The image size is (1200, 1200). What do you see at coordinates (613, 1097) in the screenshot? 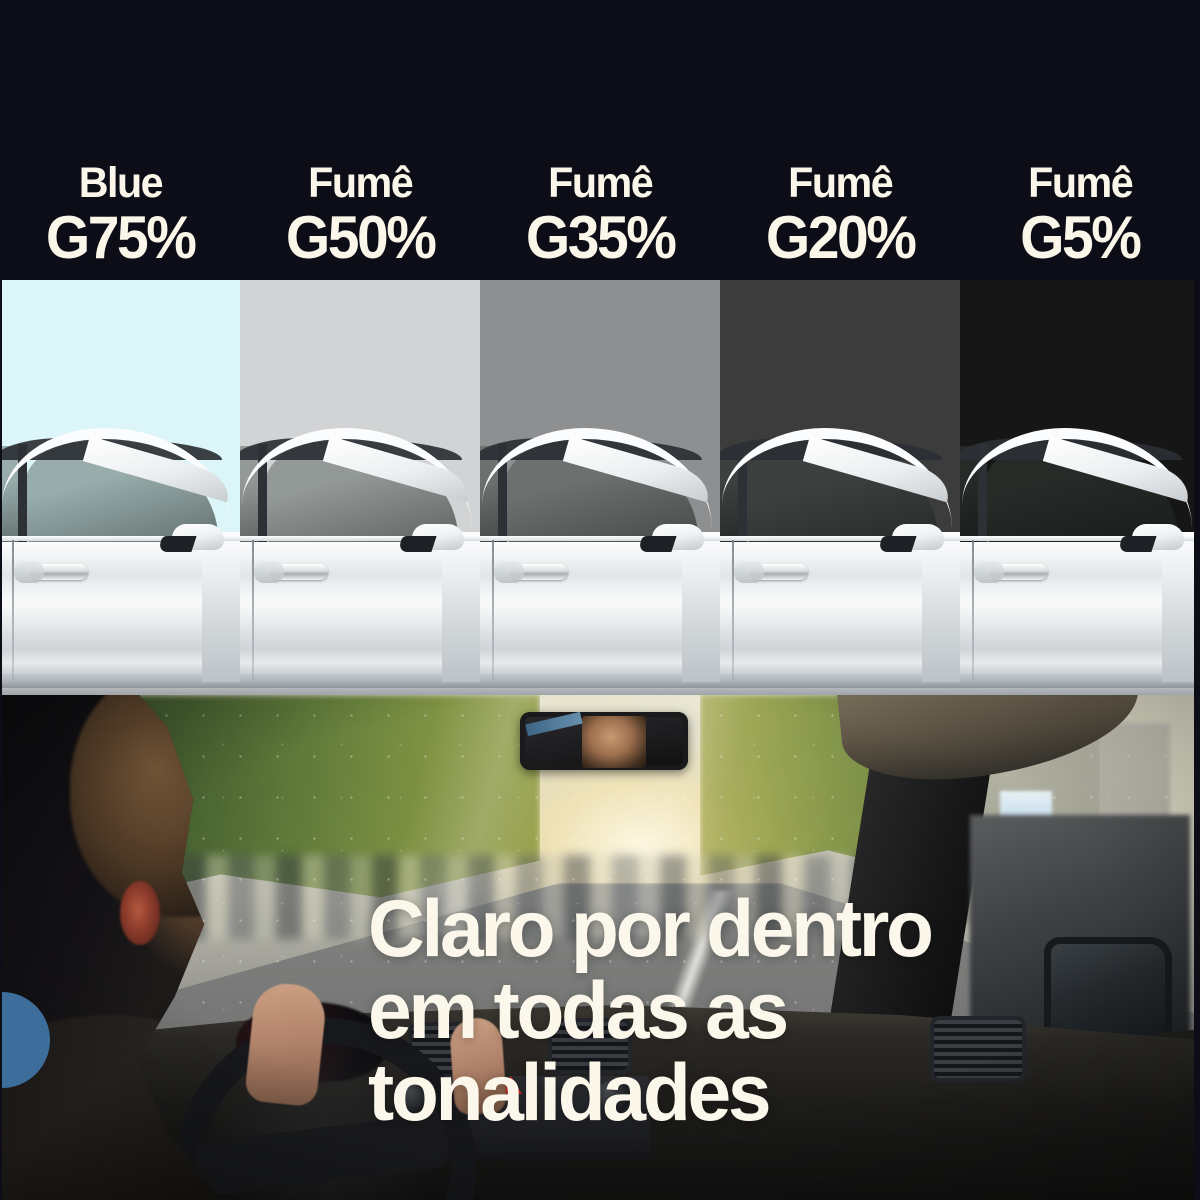
I see `console-knob-right` at bounding box center [613, 1097].